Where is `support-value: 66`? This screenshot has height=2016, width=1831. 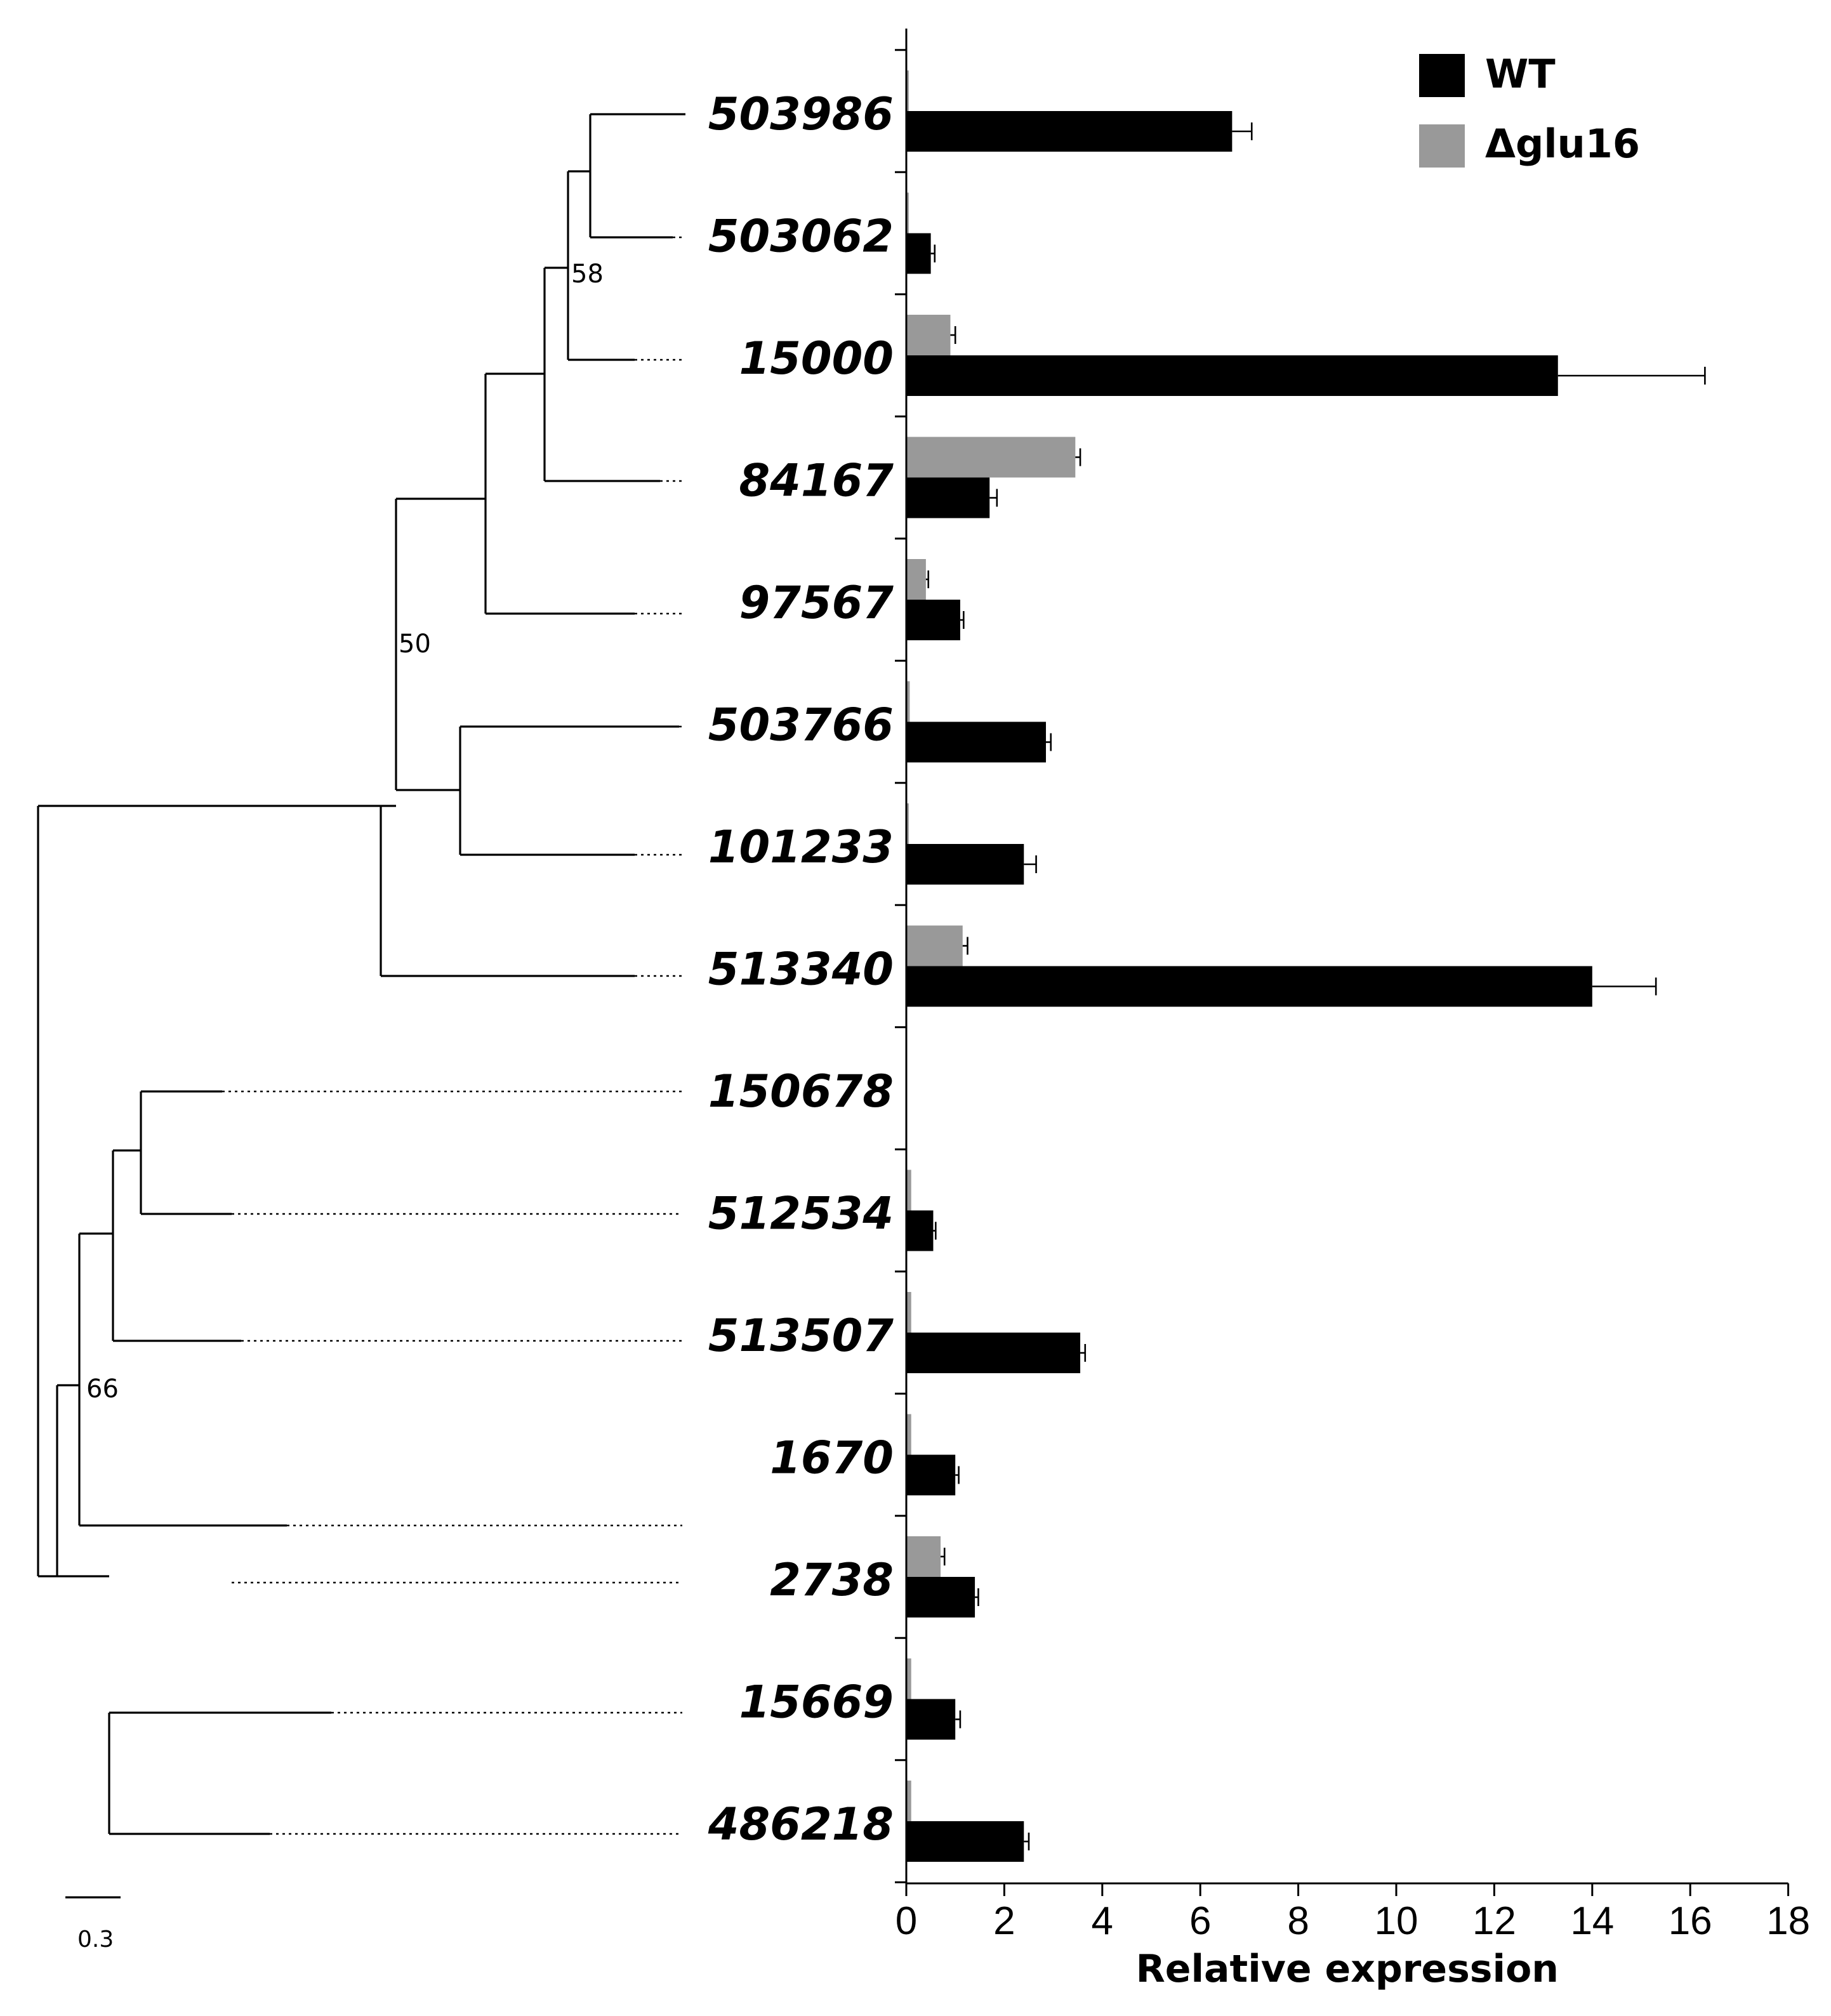
support-value: 66 is located at coordinates (103, 1389).